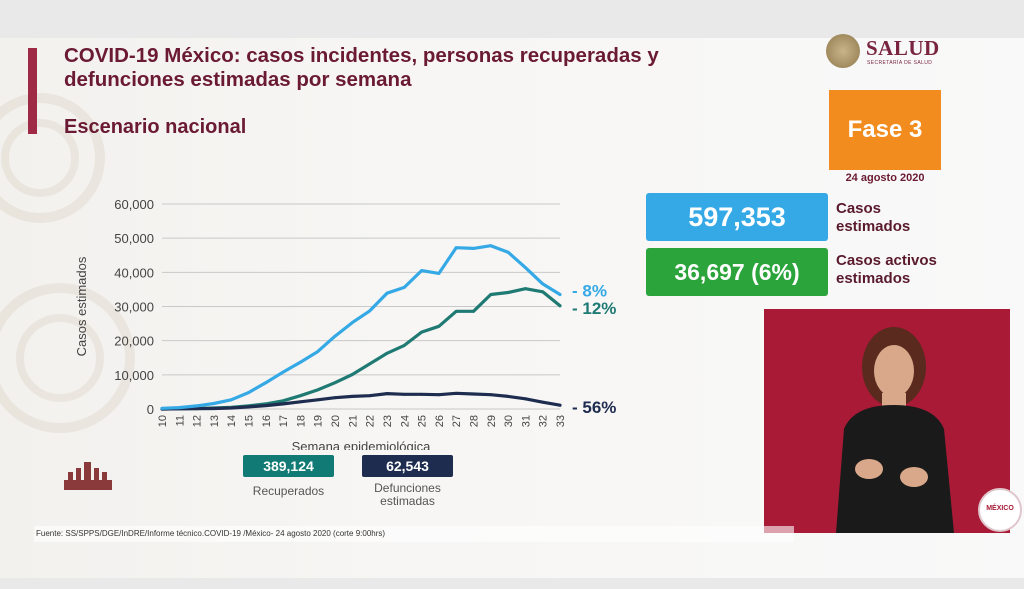 The image size is (1024, 589). What do you see at coordinates (1000, 510) in the screenshot?
I see `mexico-badge: MÉXICO` at bounding box center [1000, 510].